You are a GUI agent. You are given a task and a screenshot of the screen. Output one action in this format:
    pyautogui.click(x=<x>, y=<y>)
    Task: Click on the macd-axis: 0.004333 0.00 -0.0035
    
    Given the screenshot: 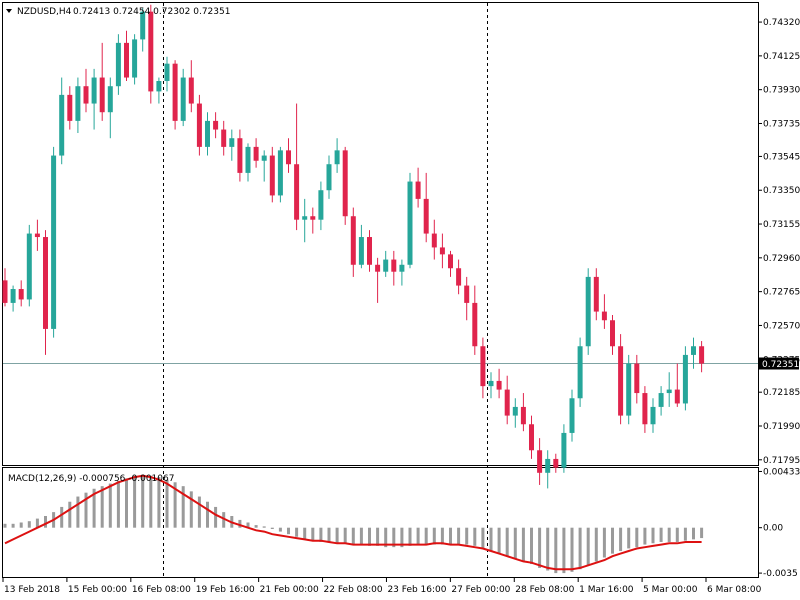 What is the action you would take?
    pyautogui.click(x=779, y=523)
    